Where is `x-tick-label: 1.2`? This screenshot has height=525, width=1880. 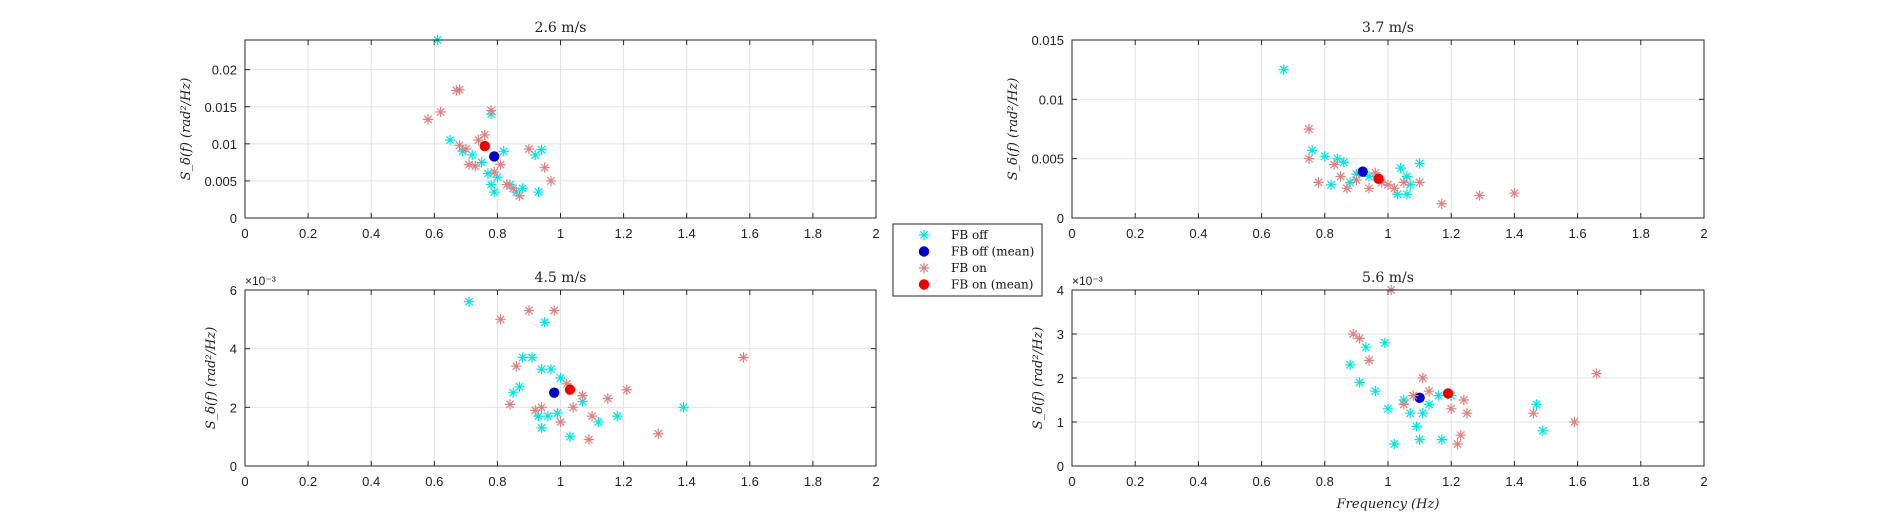 x-tick-label: 1.2 is located at coordinates (1451, 233).